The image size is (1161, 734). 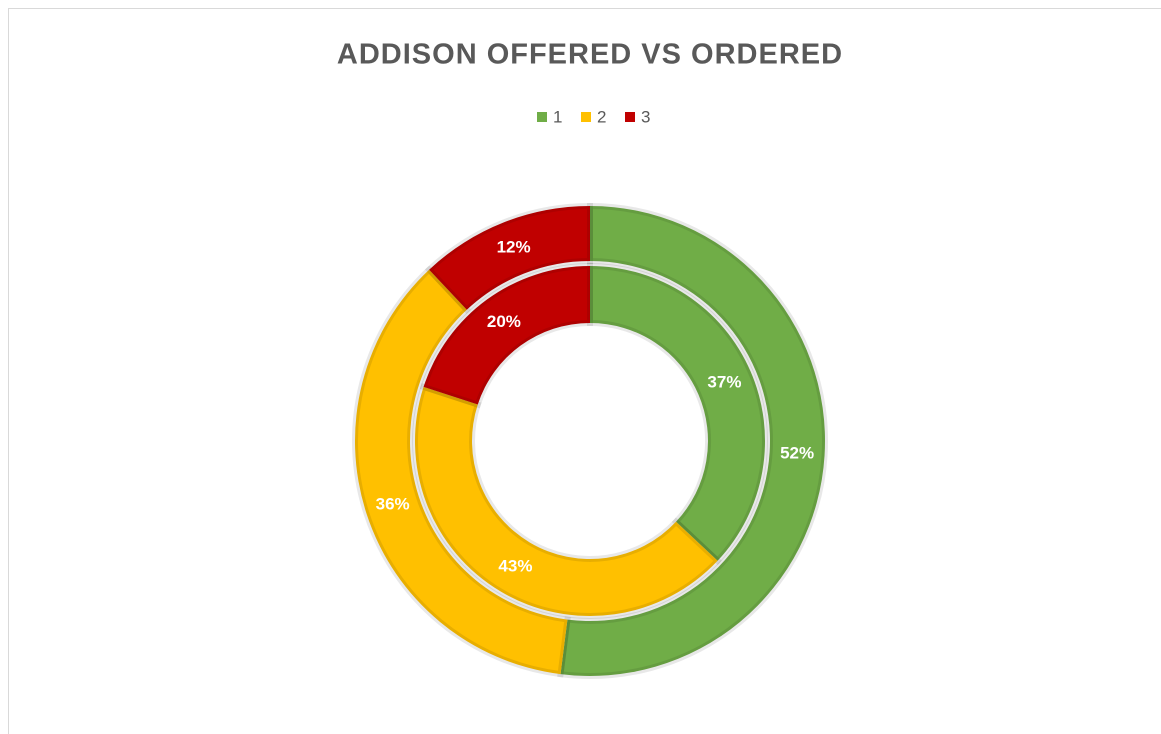 What do you see at coordinates (504, 321) in the screenshot?
I see `data-label: 20%` at bounding box center [504, 321].